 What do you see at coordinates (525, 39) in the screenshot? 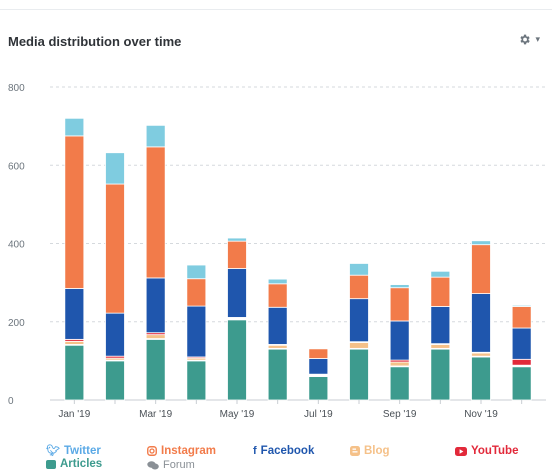
I see `gear-icon` at bounding box center [525, 39].